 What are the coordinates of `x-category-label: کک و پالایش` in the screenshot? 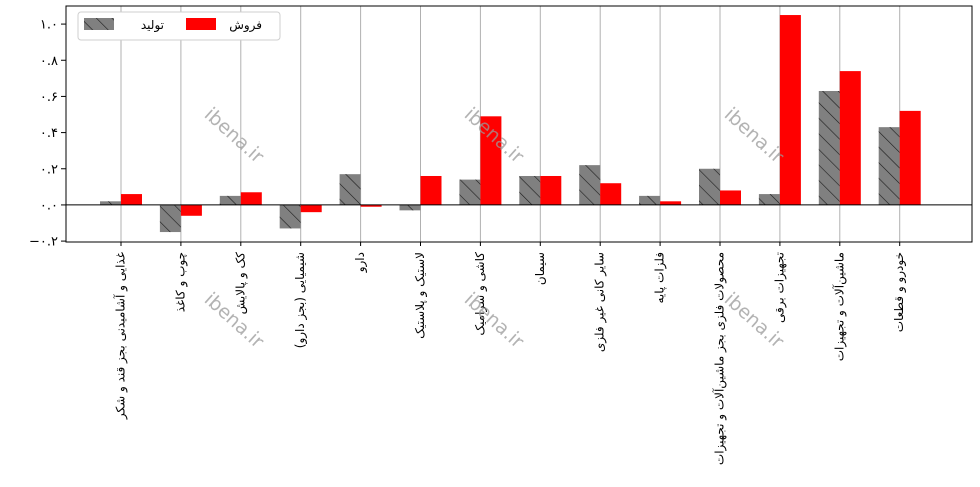 It's located at (240, 283).